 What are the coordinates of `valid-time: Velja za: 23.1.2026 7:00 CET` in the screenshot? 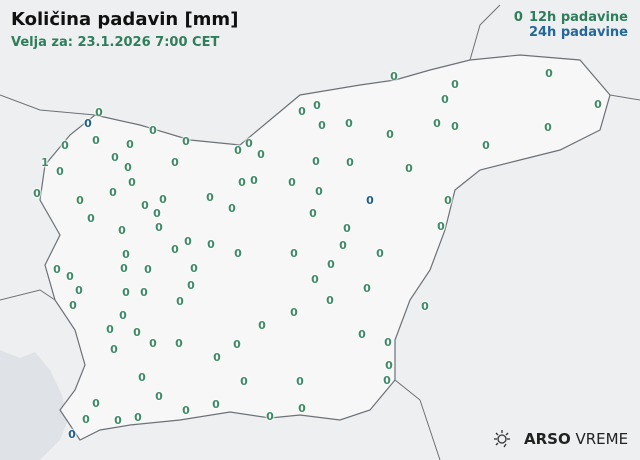 It's located at (115, 42).